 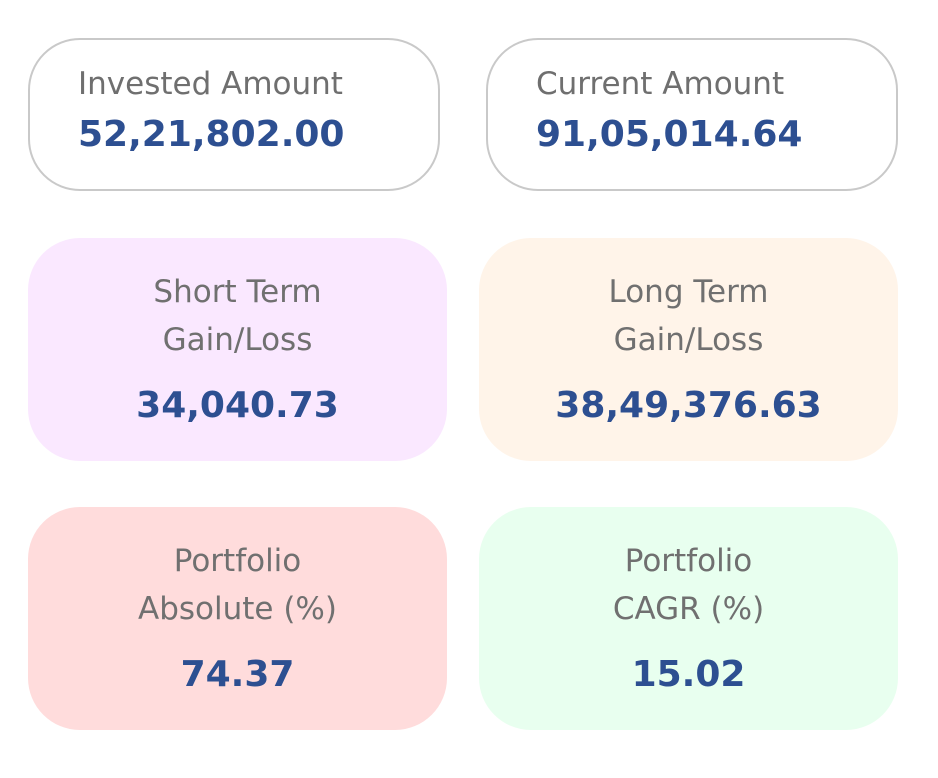 I want to click on long-term-gain-loss-card: Long Term Gain/Loss 38,49,376.63, so click(x=688, y=349).